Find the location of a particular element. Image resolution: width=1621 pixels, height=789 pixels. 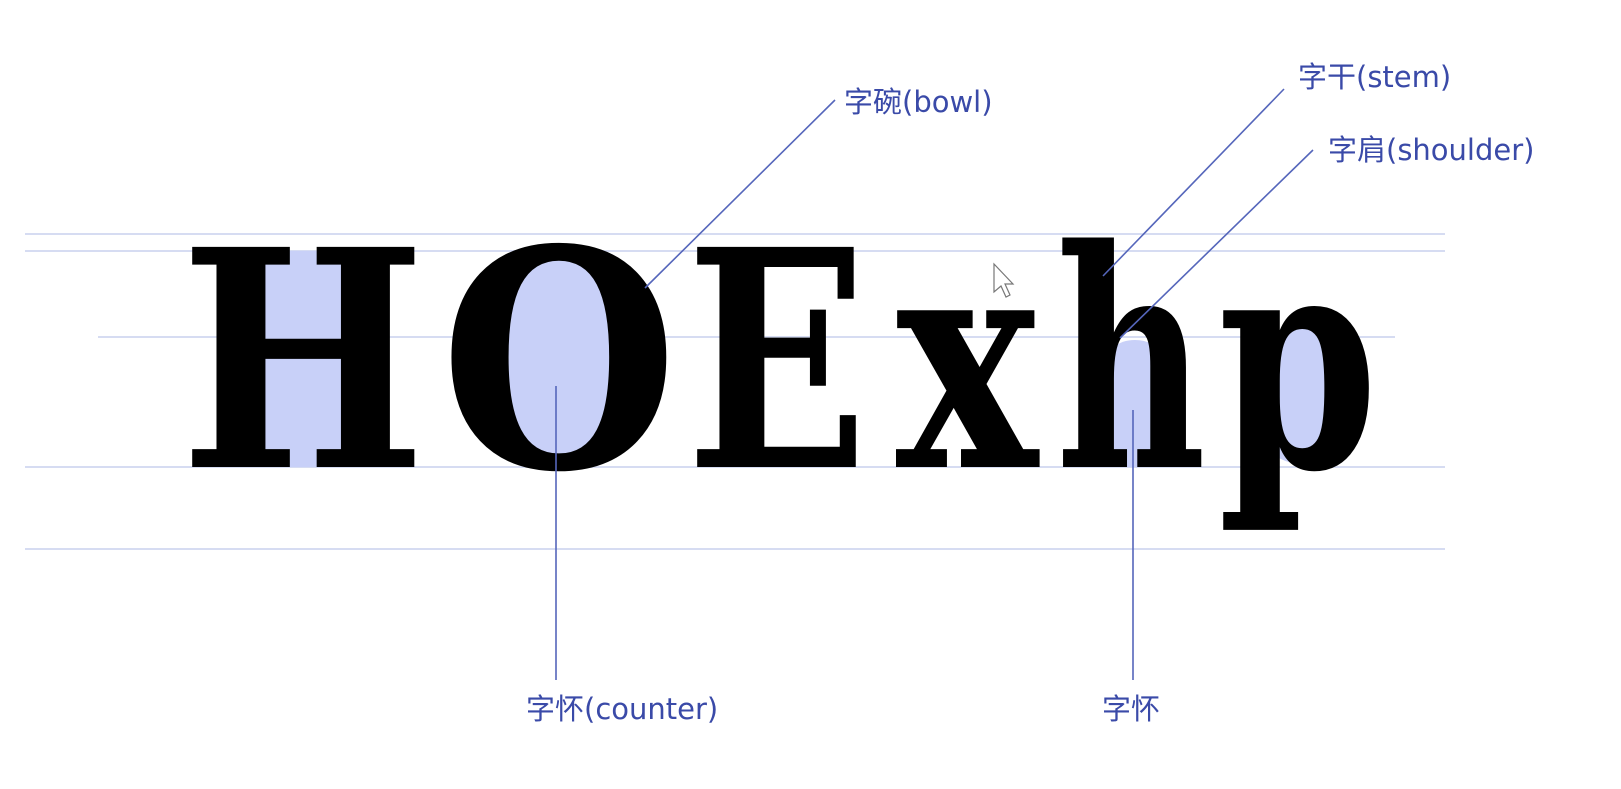

shoulder-leader is located at coordinates (1216, 244).